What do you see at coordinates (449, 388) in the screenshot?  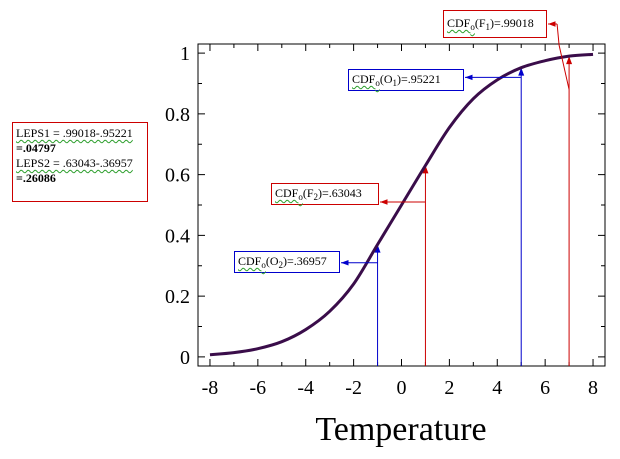 I see `x-tick-label: 2` at bounding box center [449, 388].